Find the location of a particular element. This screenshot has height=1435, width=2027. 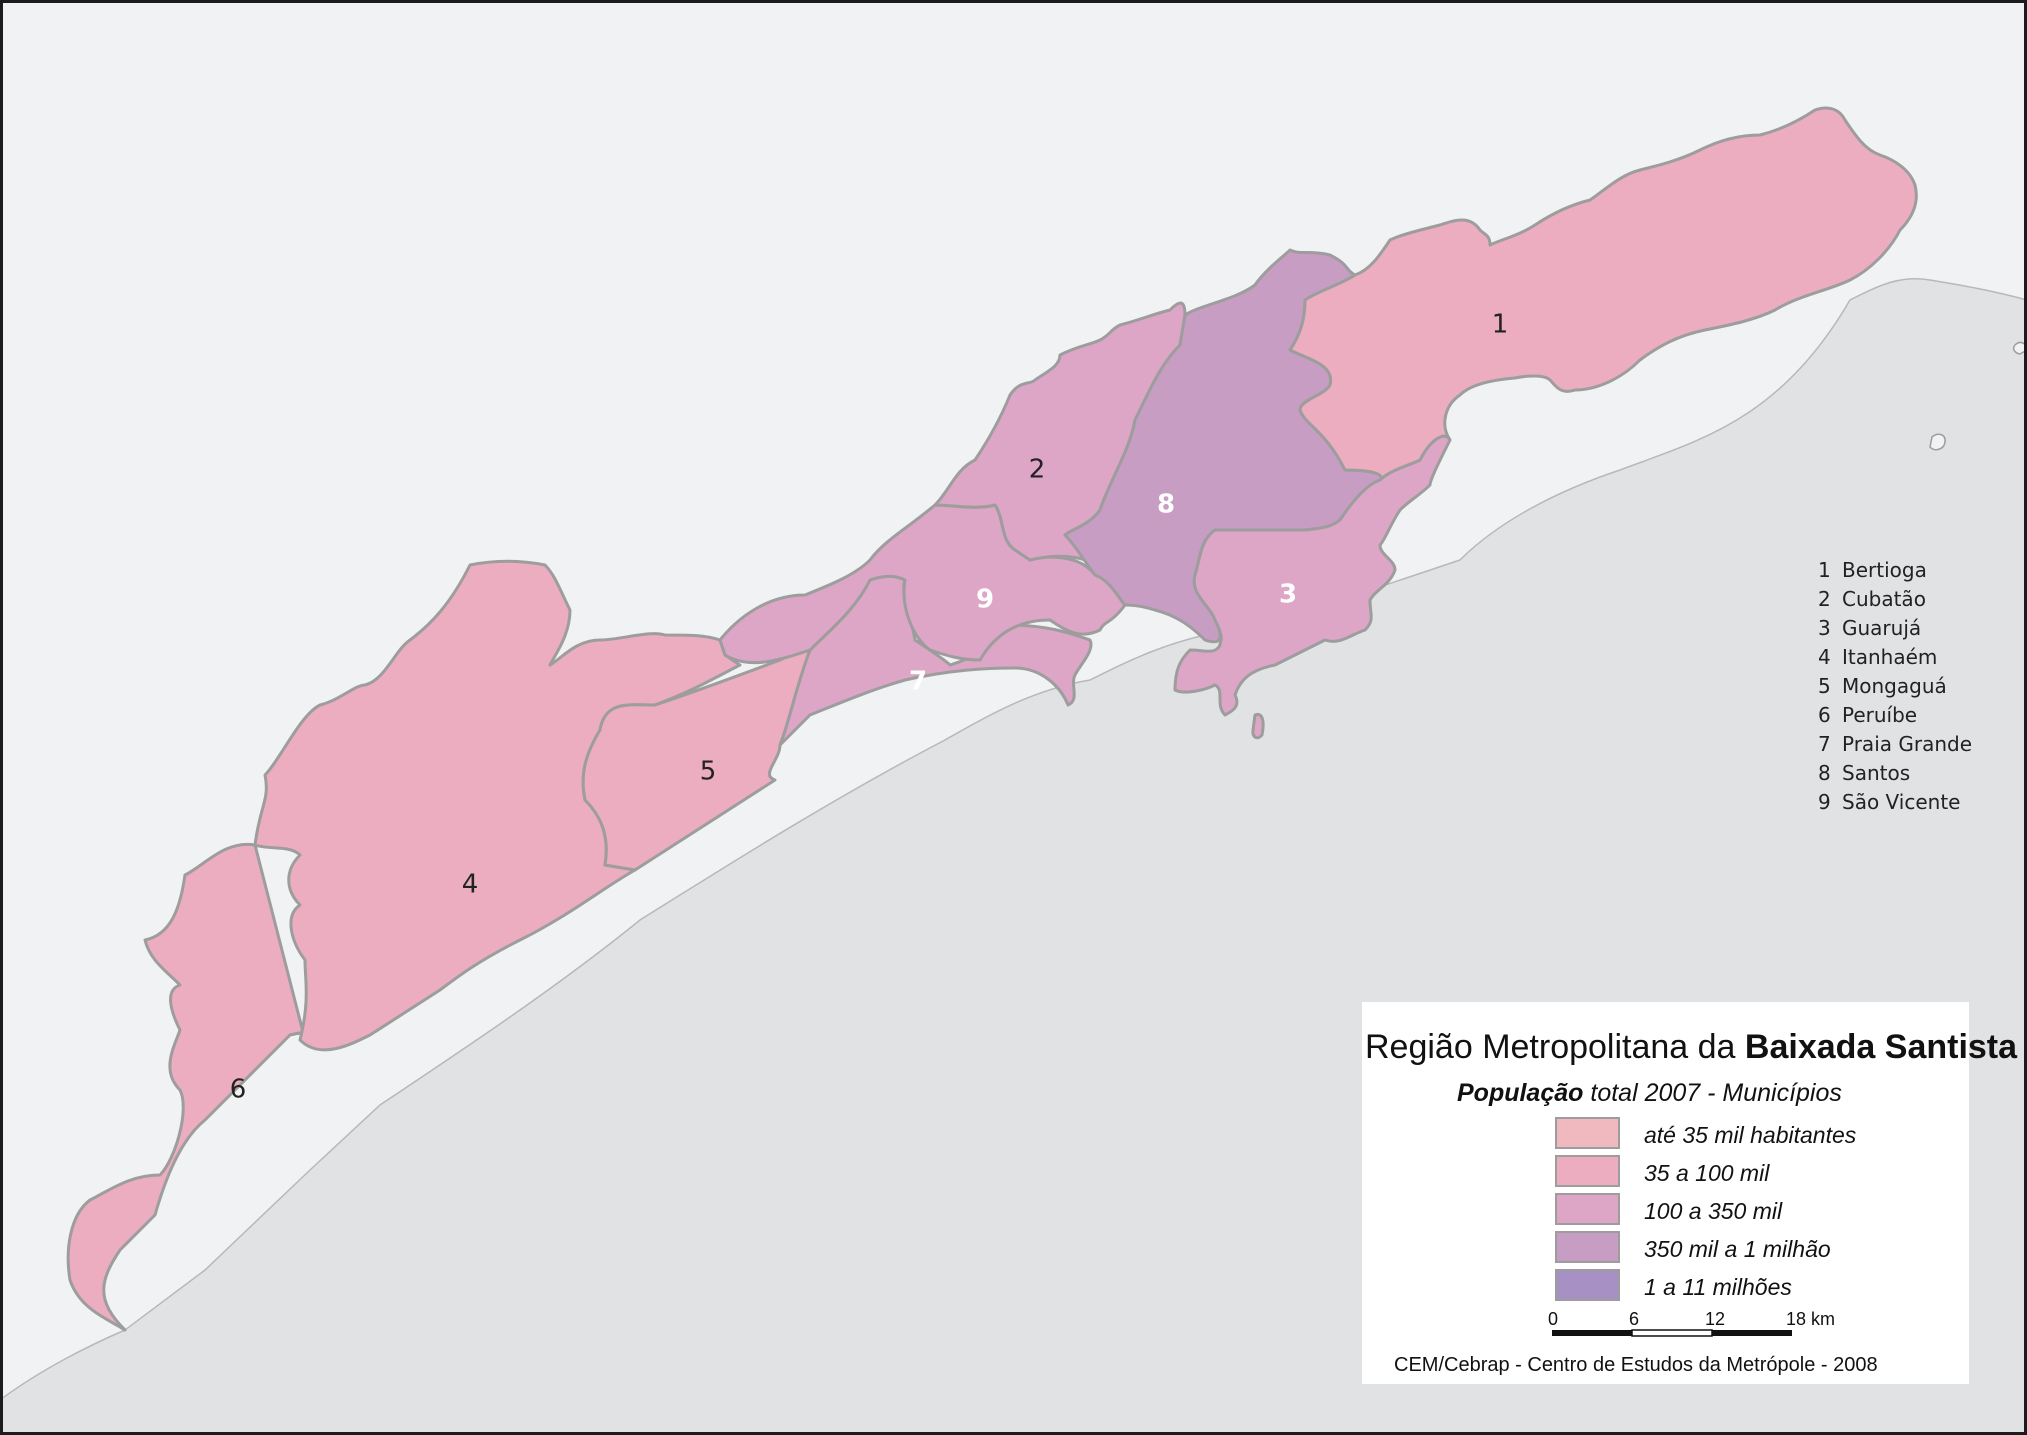

label-9: 9 is located at coordinates (985, 600).